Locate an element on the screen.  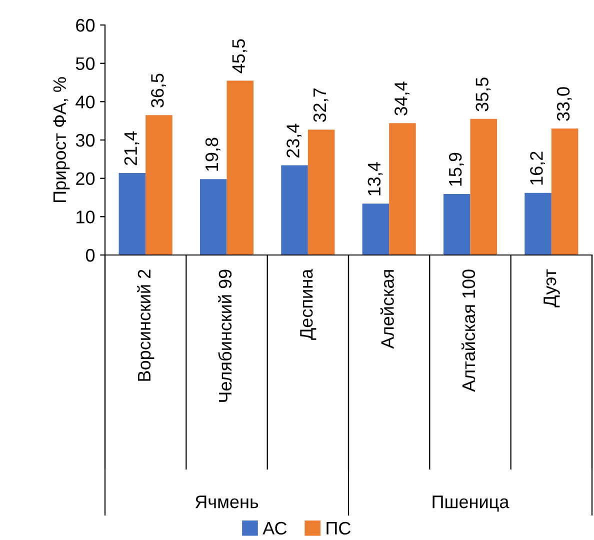
y-tick-label: 40 is located at coordinates (85, 102).